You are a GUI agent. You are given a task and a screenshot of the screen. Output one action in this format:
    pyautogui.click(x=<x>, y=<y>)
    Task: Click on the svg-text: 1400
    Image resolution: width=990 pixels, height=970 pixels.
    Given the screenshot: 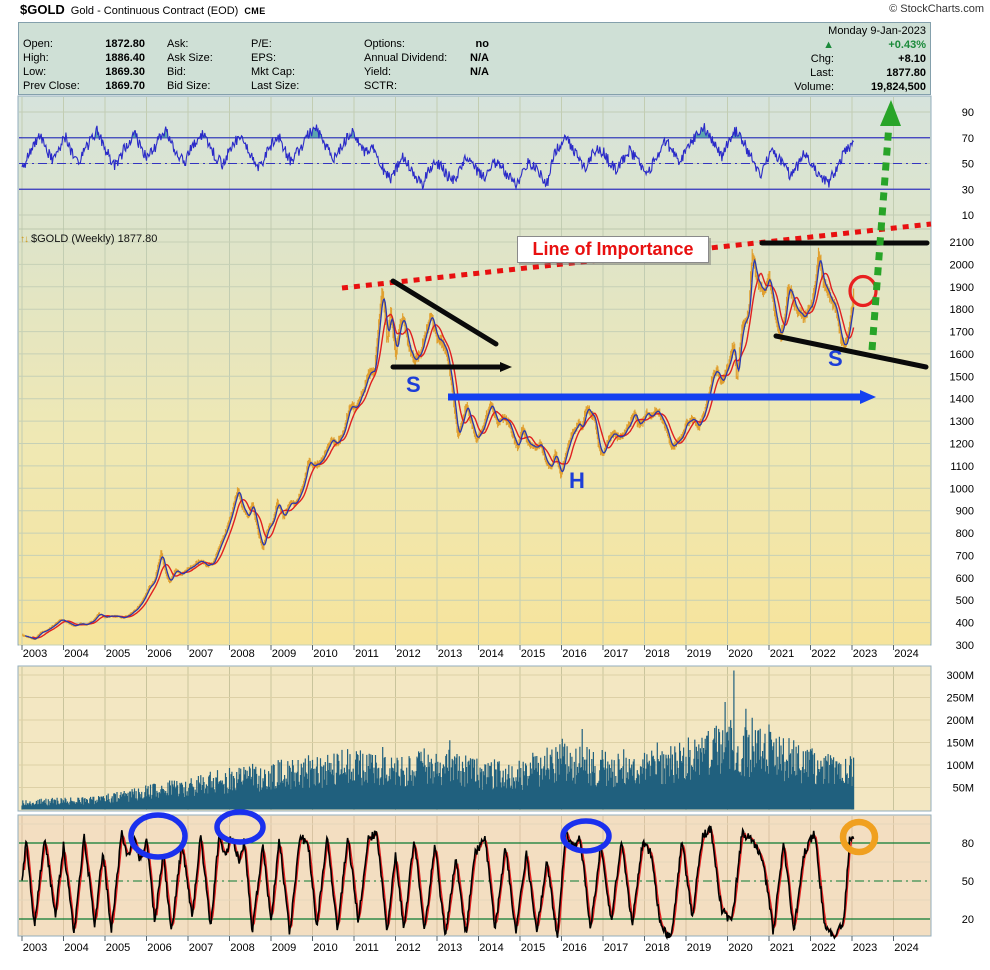 What is the action you would take?
    pyautogui.click(x=962, y=400)
    